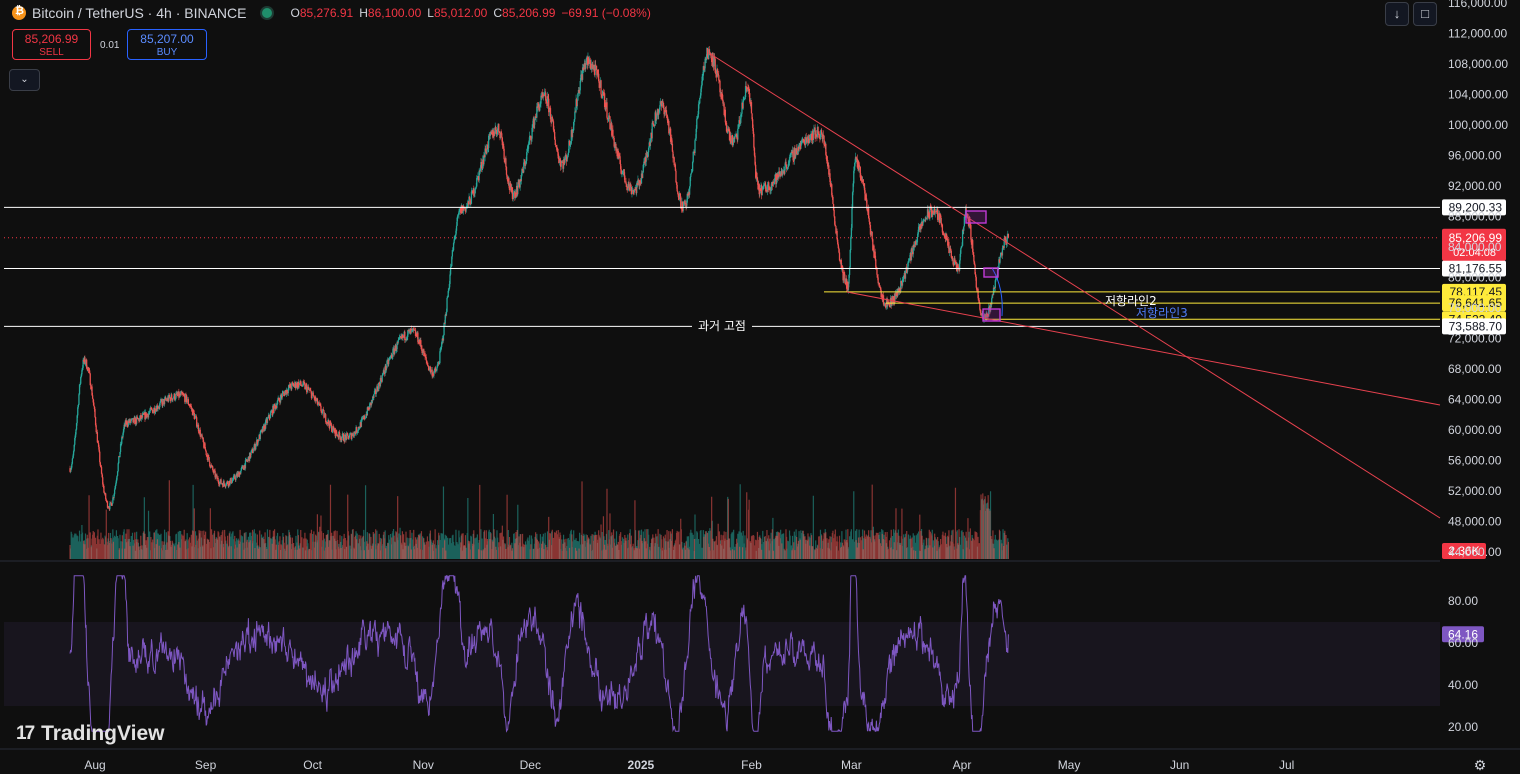 The width and height of the screenshot is (1520, 774). I want to click on rsi-band-fill, so click(722, 664).